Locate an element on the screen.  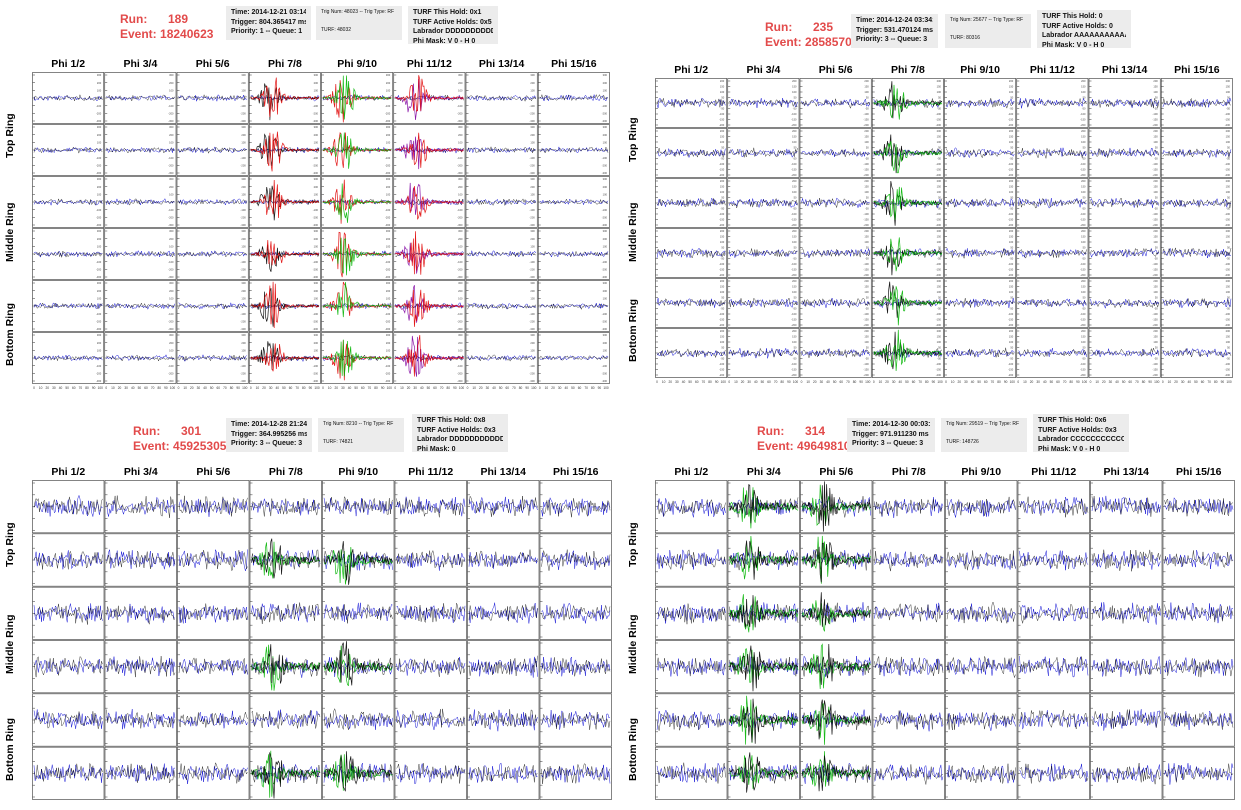
phi-header: Phi 5/6 is located at coordinates (836, 472).